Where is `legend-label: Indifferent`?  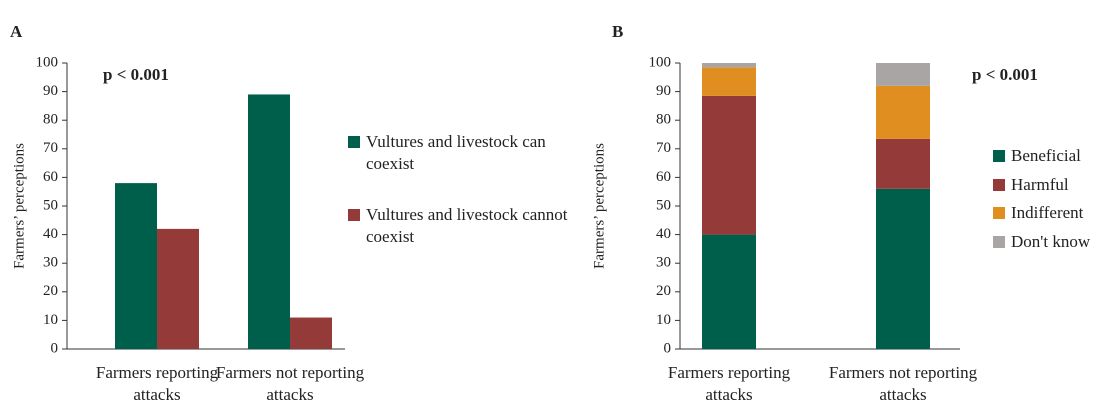
legend-label: Indifferent is located at coordinates (1047, 212).